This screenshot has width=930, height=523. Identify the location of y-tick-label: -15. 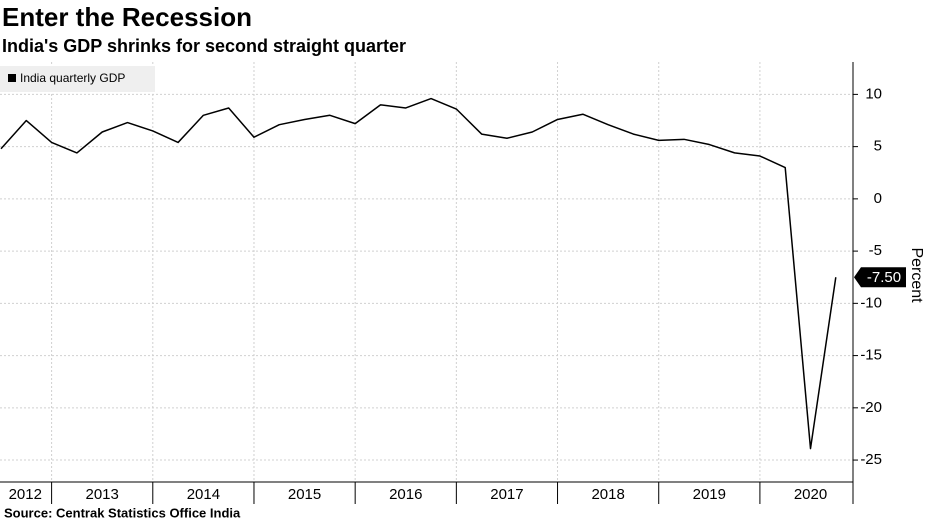
(871, 355).